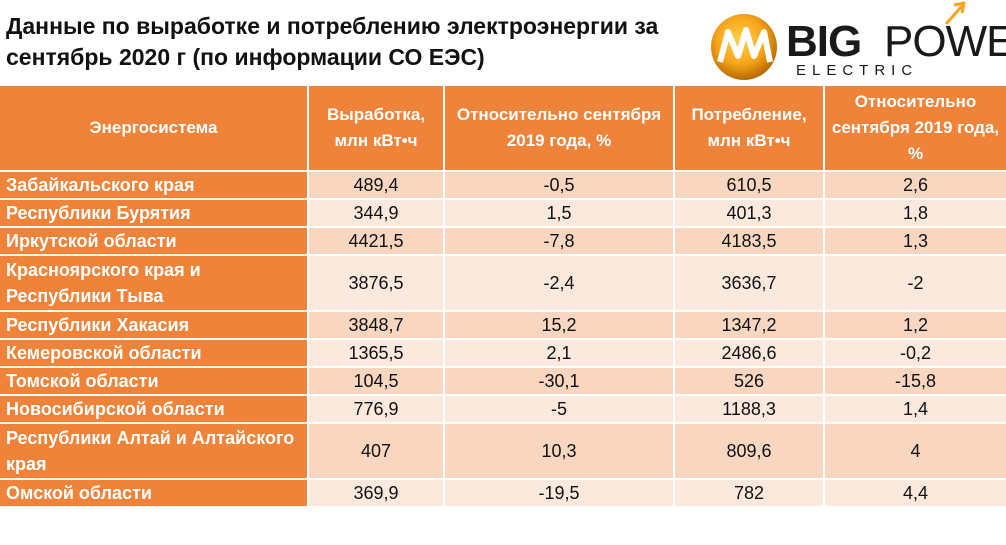  Describe the element at coordinates (376, 324) in the screenshot. I see `generation-value: 3848,7` at that location.